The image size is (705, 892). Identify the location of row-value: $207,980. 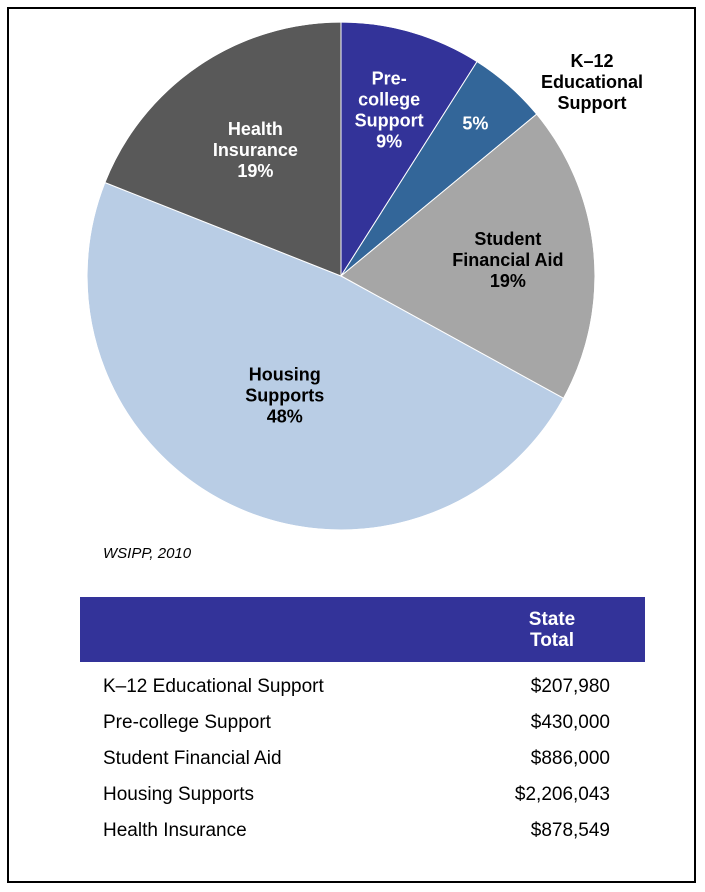
(570, 686).